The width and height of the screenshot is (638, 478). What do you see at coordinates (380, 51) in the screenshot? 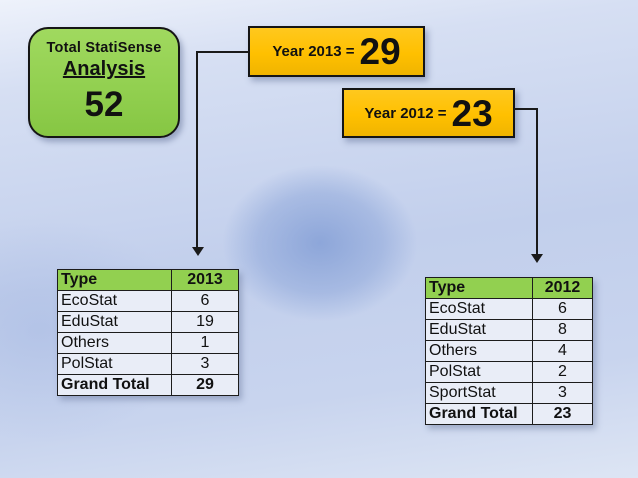
I see `year-2013-value: 29` at bounding box center [380, 51].